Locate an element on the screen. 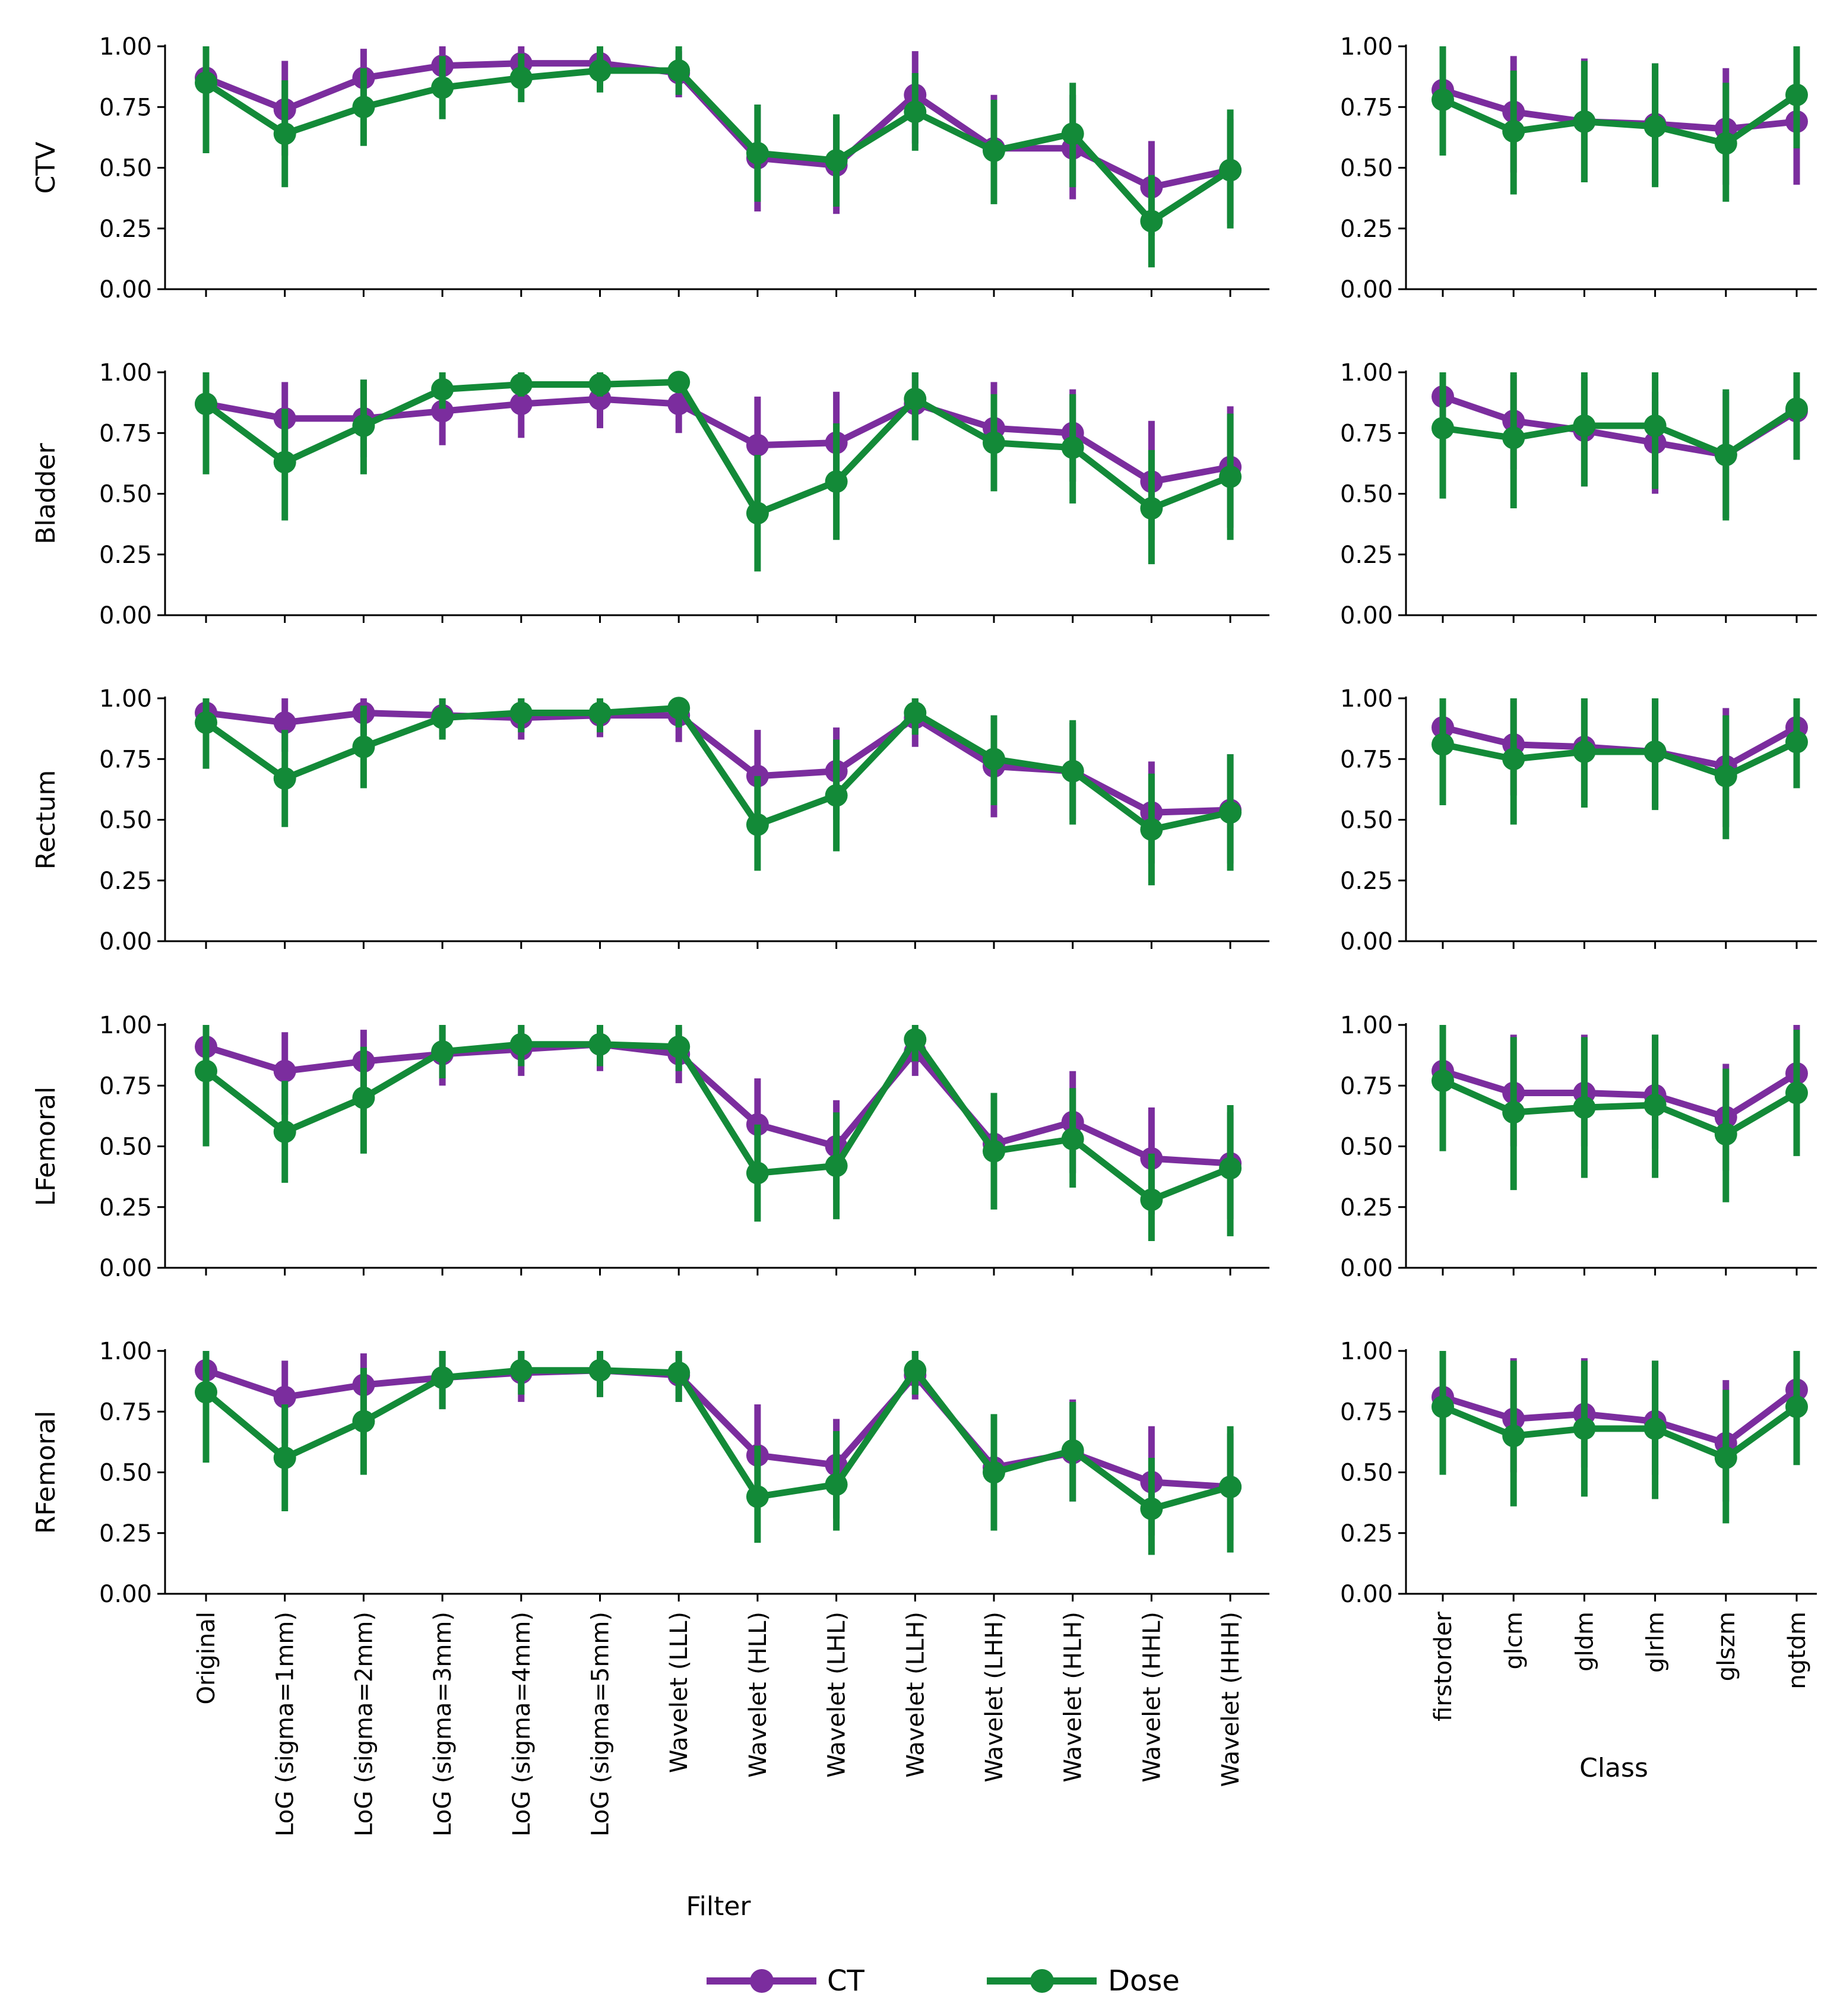 The width and height of the screenshot is (1840, 2016). filter-ytick-label-rectum: 0.00 is located at coordinates (125, 941).